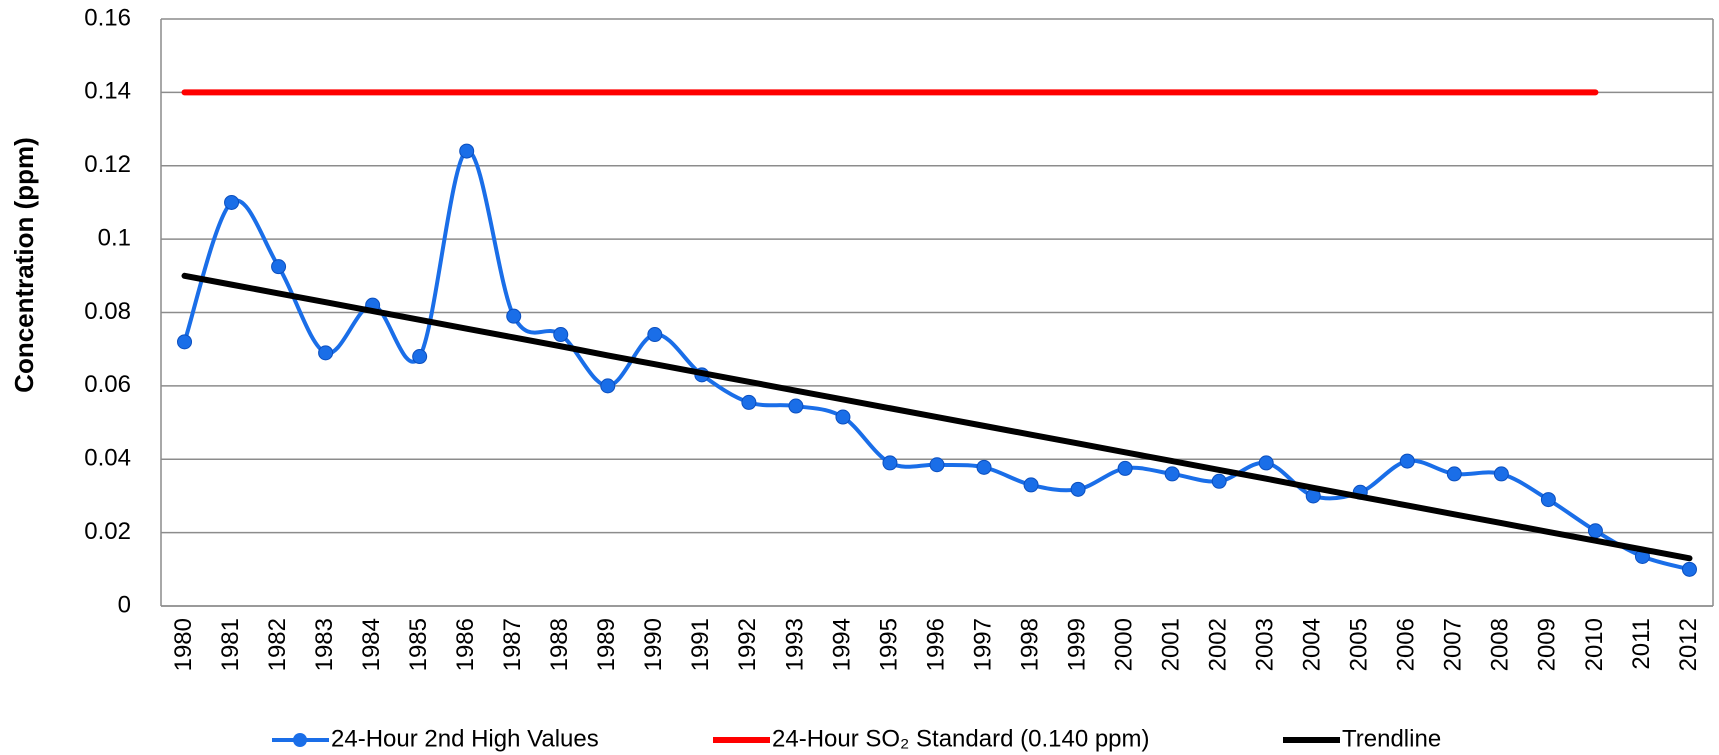 This screenshot has height=755, width=1719. Describe the element at coordinates (107, 17) in the screenshot. I see `y-tick-label: 0.16` at that location.